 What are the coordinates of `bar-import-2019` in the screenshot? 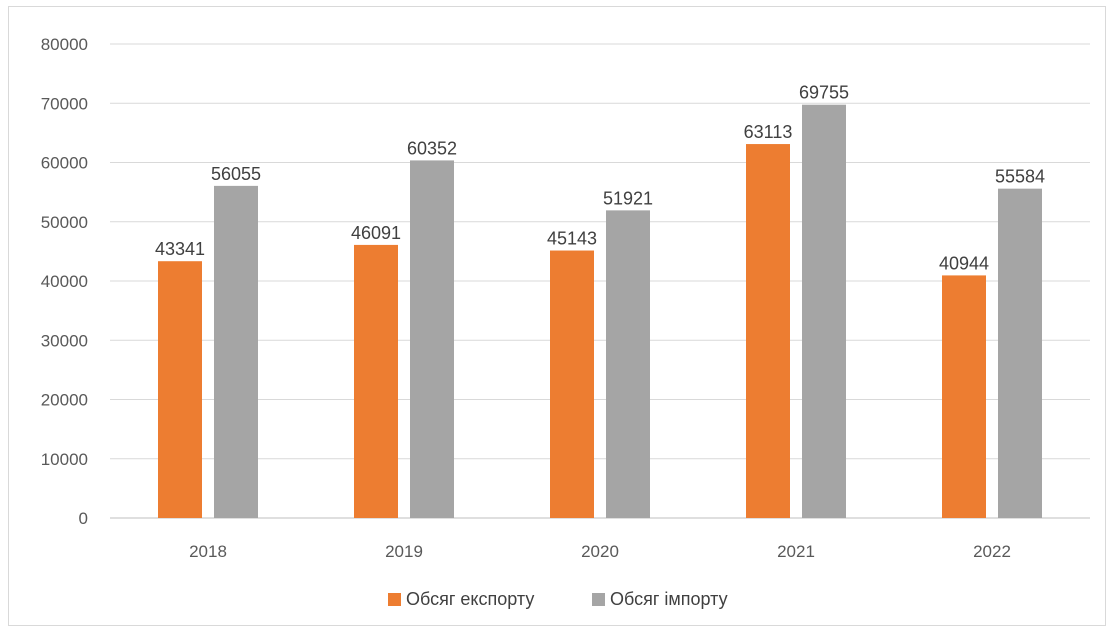 It's located at (432, 339).